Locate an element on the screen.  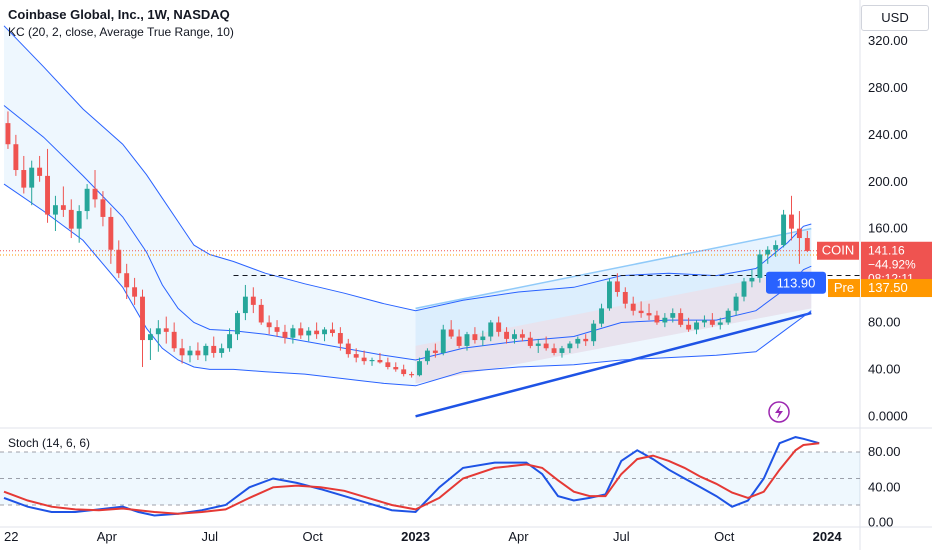
pre-price-badge is located at coordinates (896, 288).